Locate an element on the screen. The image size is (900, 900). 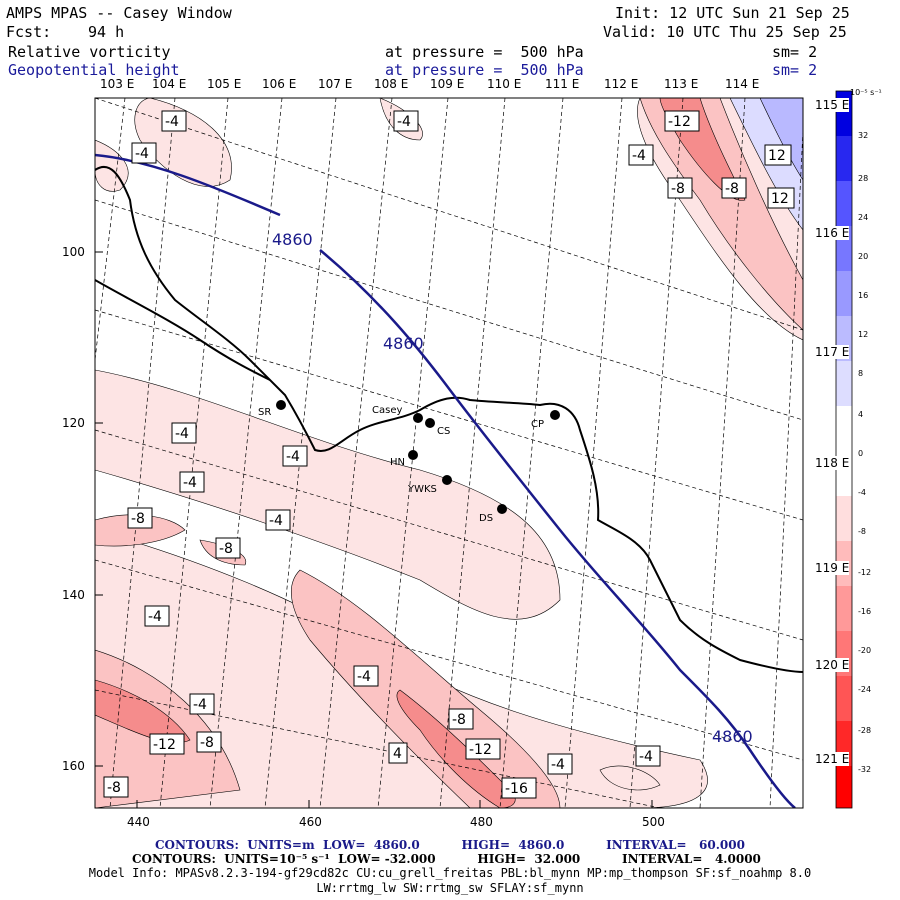
colorbar-tick: -24 is located at coordinates (865, 689).